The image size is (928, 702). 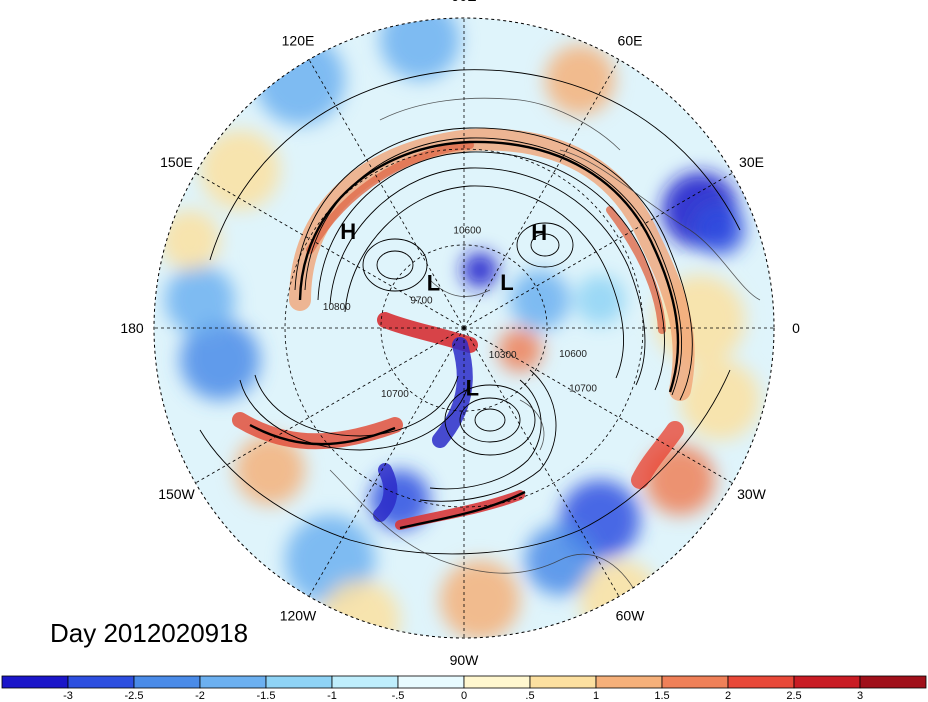 I want to click on colorbar-tick-label: -3, so click(x=68, y=696).